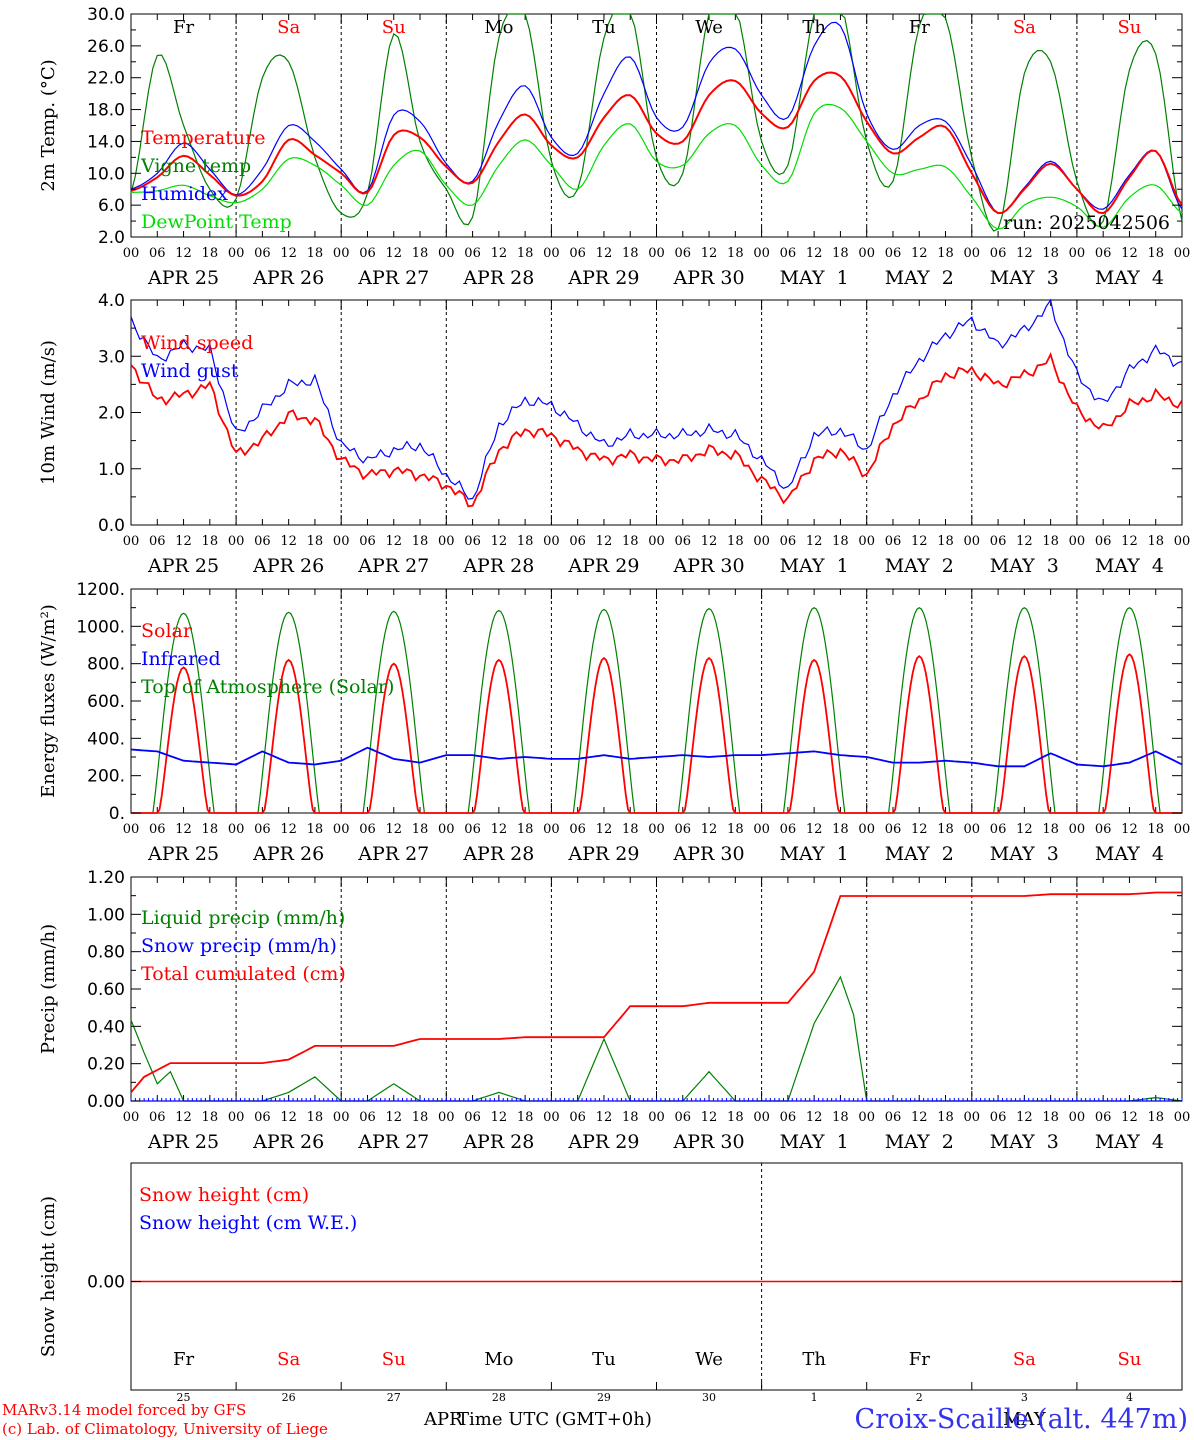  Describe the element at coordinates (106, 47) in the screenshot. I see `y-tick-label: 26.0` at that location.